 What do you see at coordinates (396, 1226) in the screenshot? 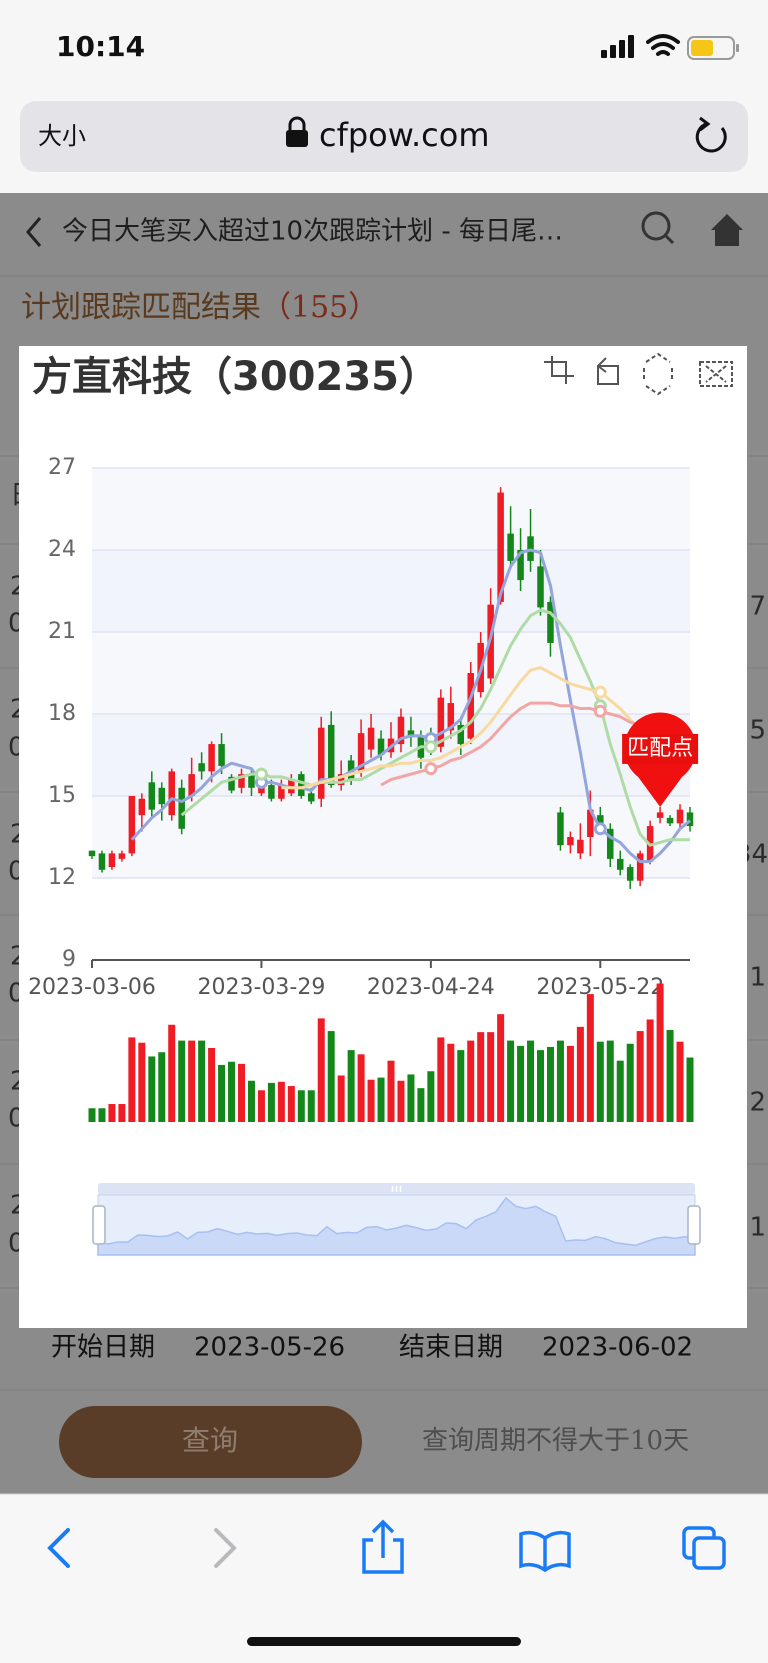
I see `slider-data-shadow` at bounding box center [396, 1226].